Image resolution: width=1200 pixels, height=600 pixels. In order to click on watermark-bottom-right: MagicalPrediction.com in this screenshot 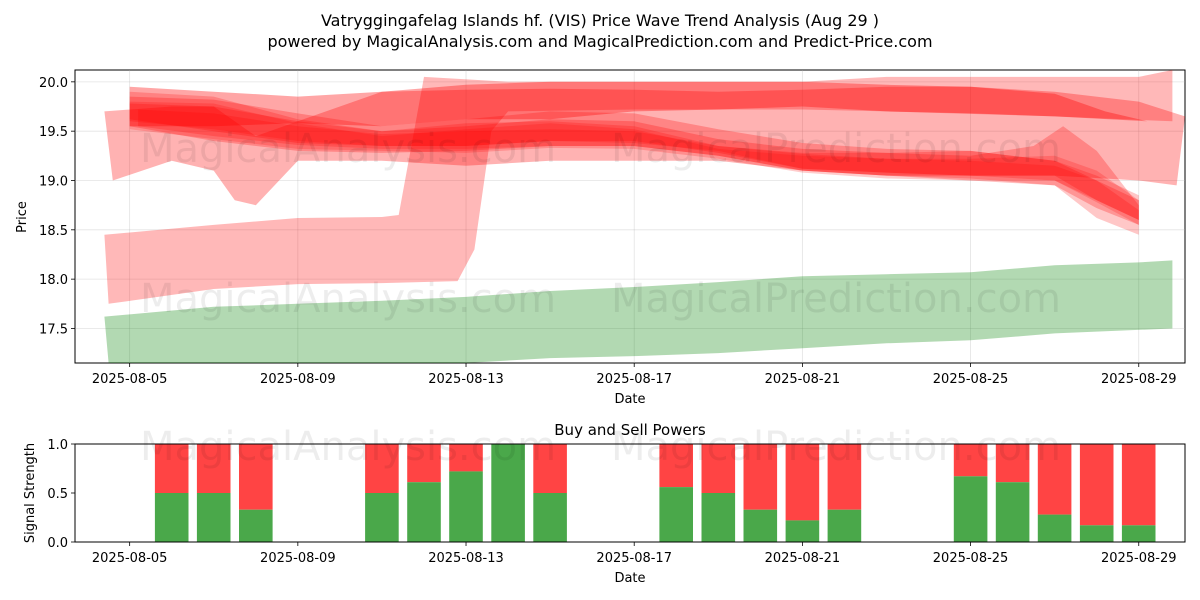, I will do `click(836, 447)`.